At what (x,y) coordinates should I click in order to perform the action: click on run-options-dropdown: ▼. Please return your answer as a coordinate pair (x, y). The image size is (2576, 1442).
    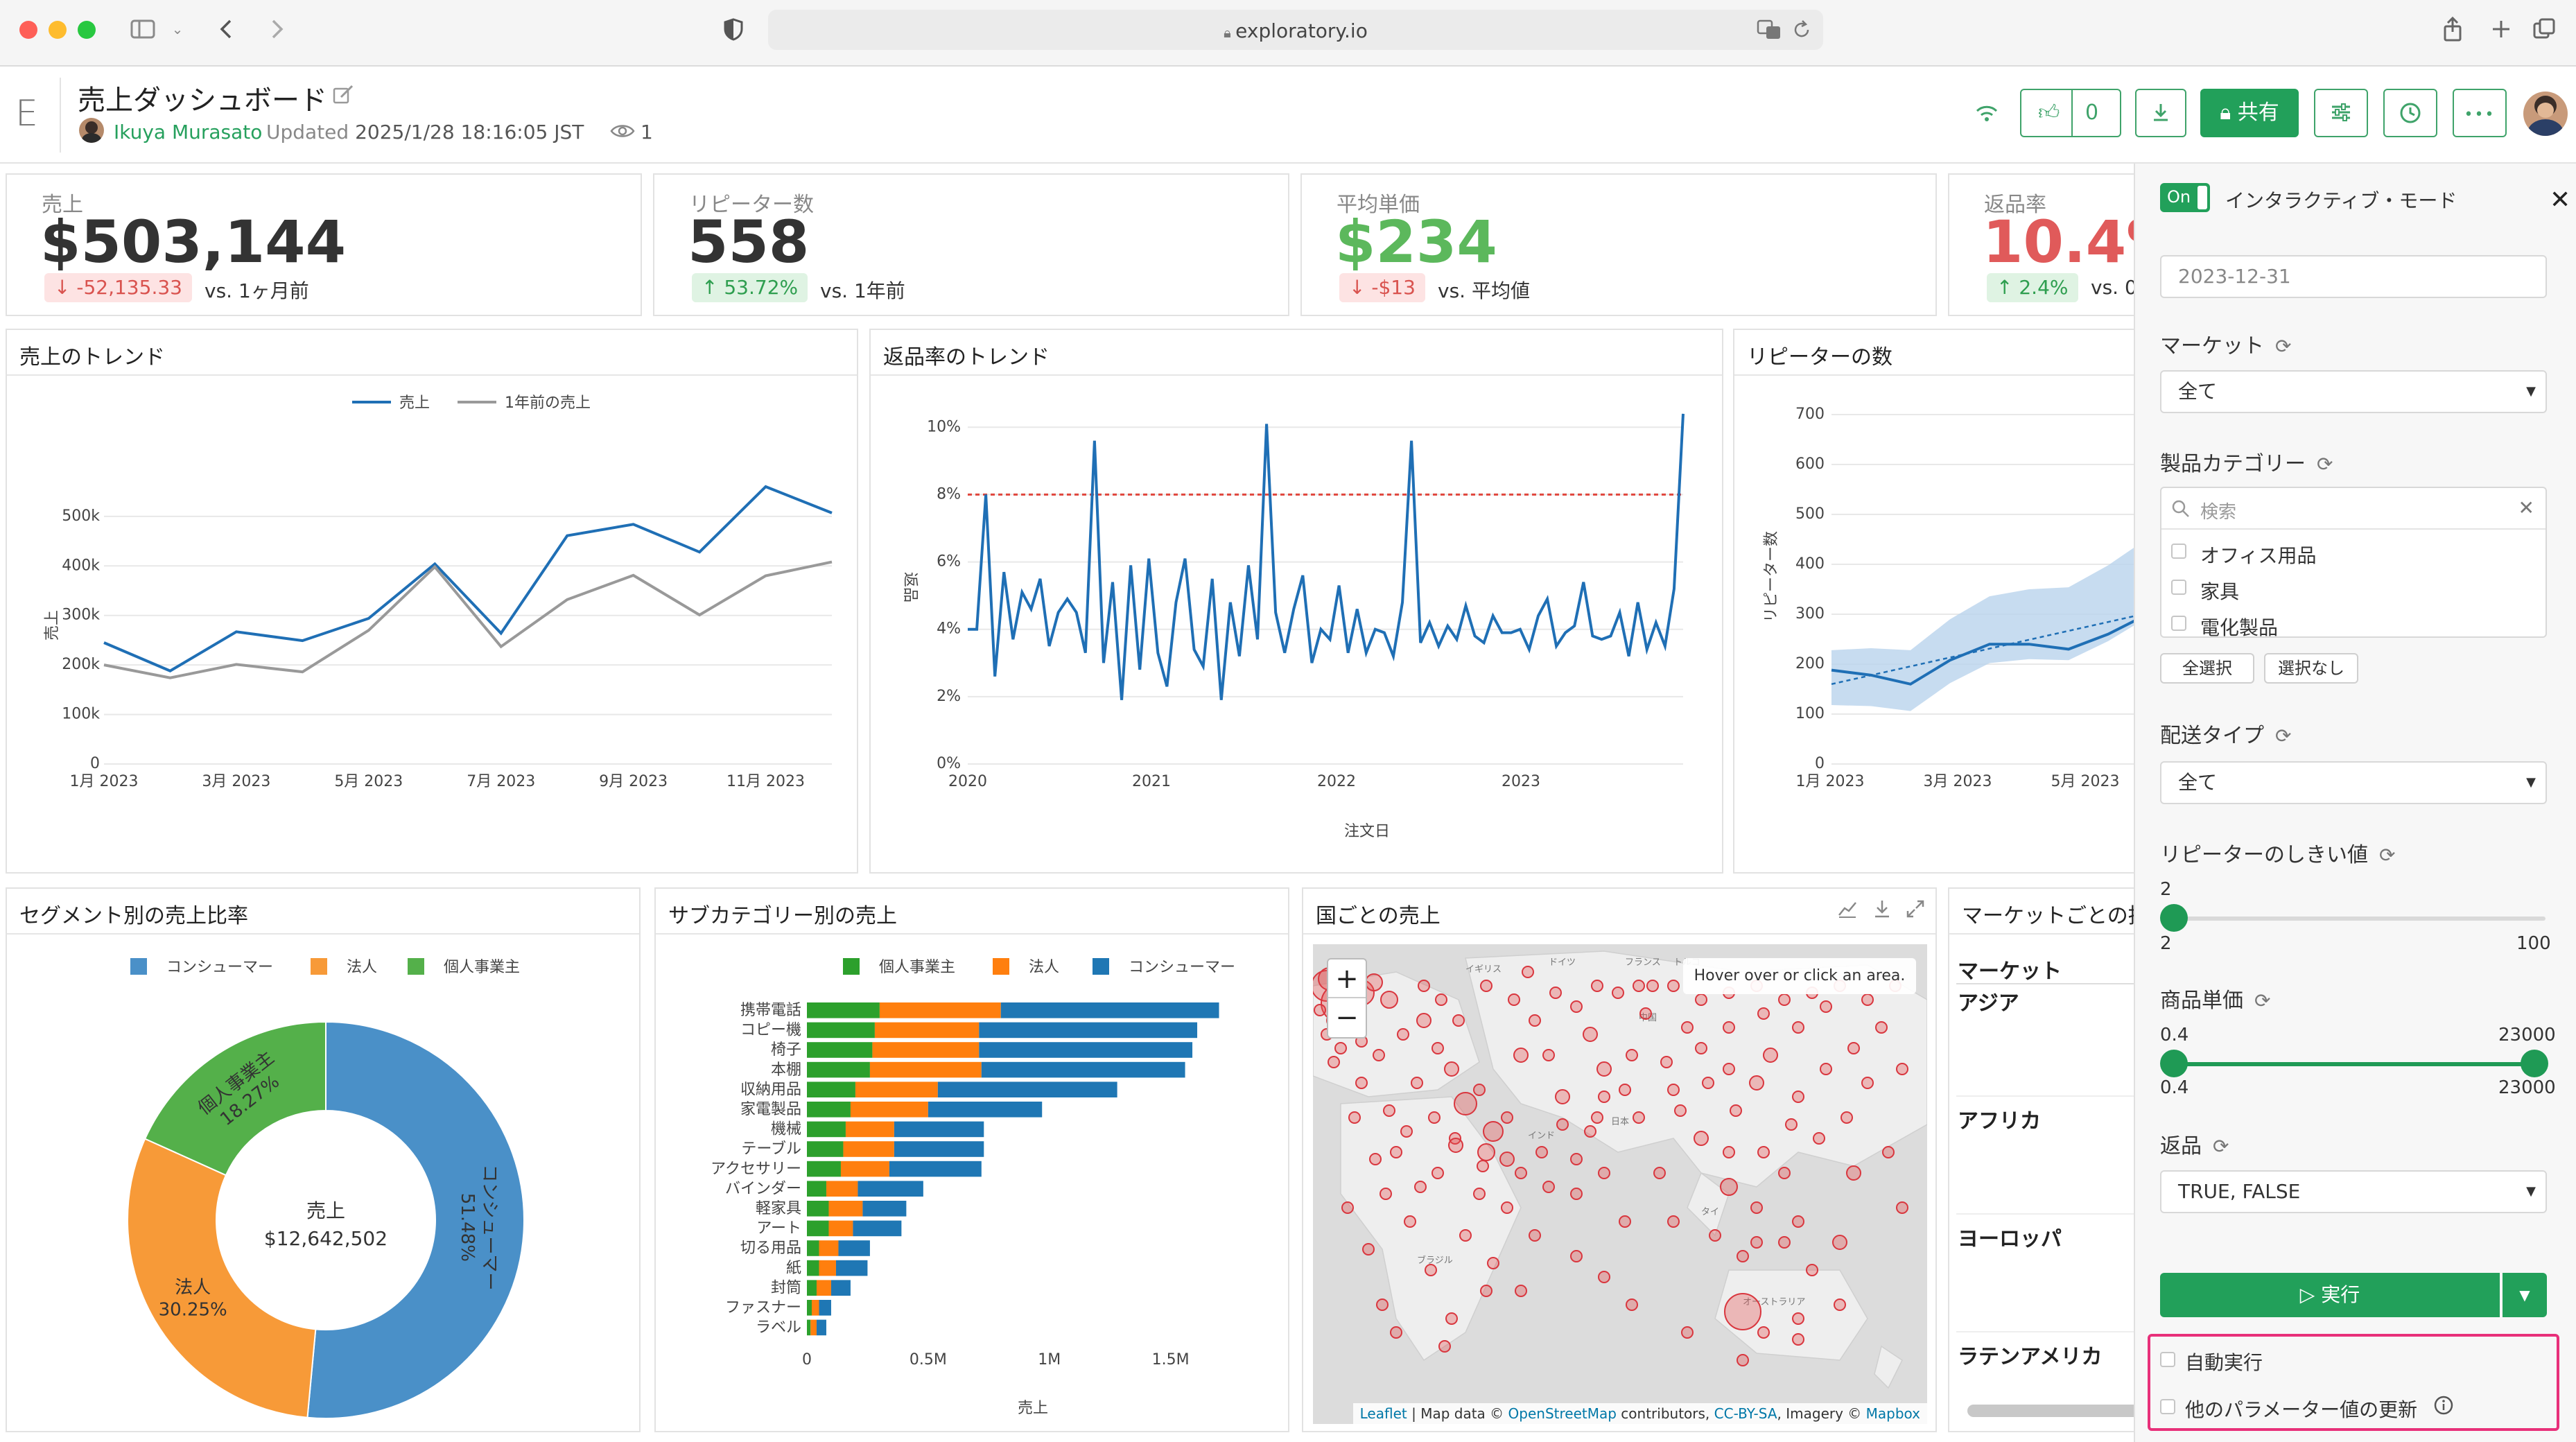
    Looking at the image, I should click on (2525, 1295).